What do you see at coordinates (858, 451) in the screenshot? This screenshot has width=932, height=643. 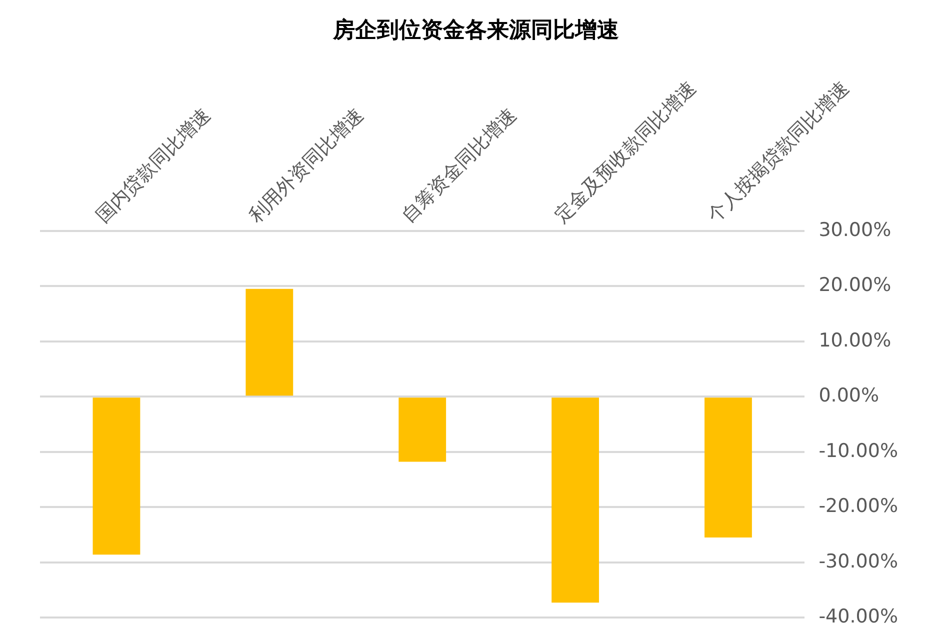 I see `y-tick-label: -10.00%` at bounding box center [858, 451].